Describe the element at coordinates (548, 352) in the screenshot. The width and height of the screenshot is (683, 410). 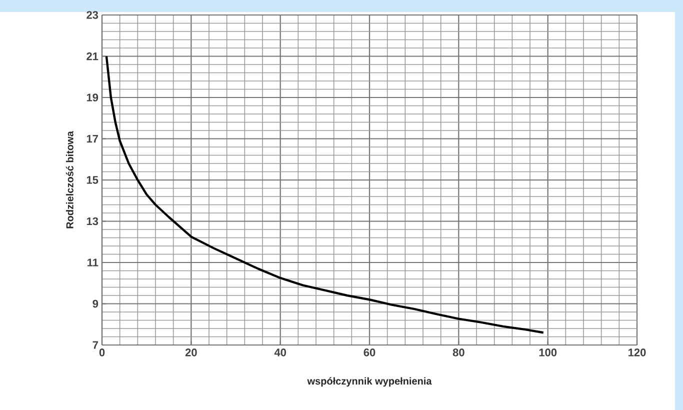
I see `x-tick-label: 100` at that location.